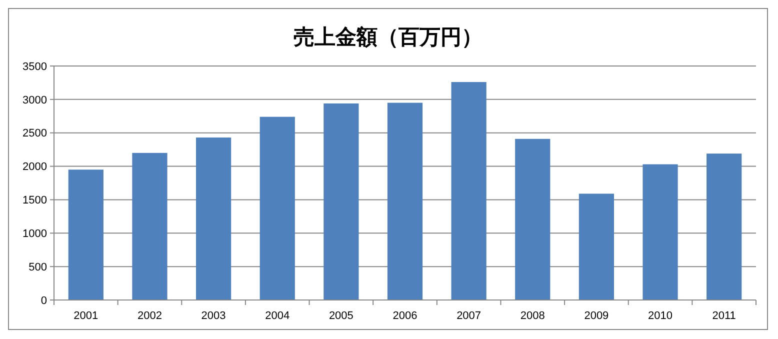 This screenshot has height=339, width=778. What do you see at coordinates (405, 316) in the screenshot?
I see `x-tick-label: 2006` at bounding box center [405, 316].